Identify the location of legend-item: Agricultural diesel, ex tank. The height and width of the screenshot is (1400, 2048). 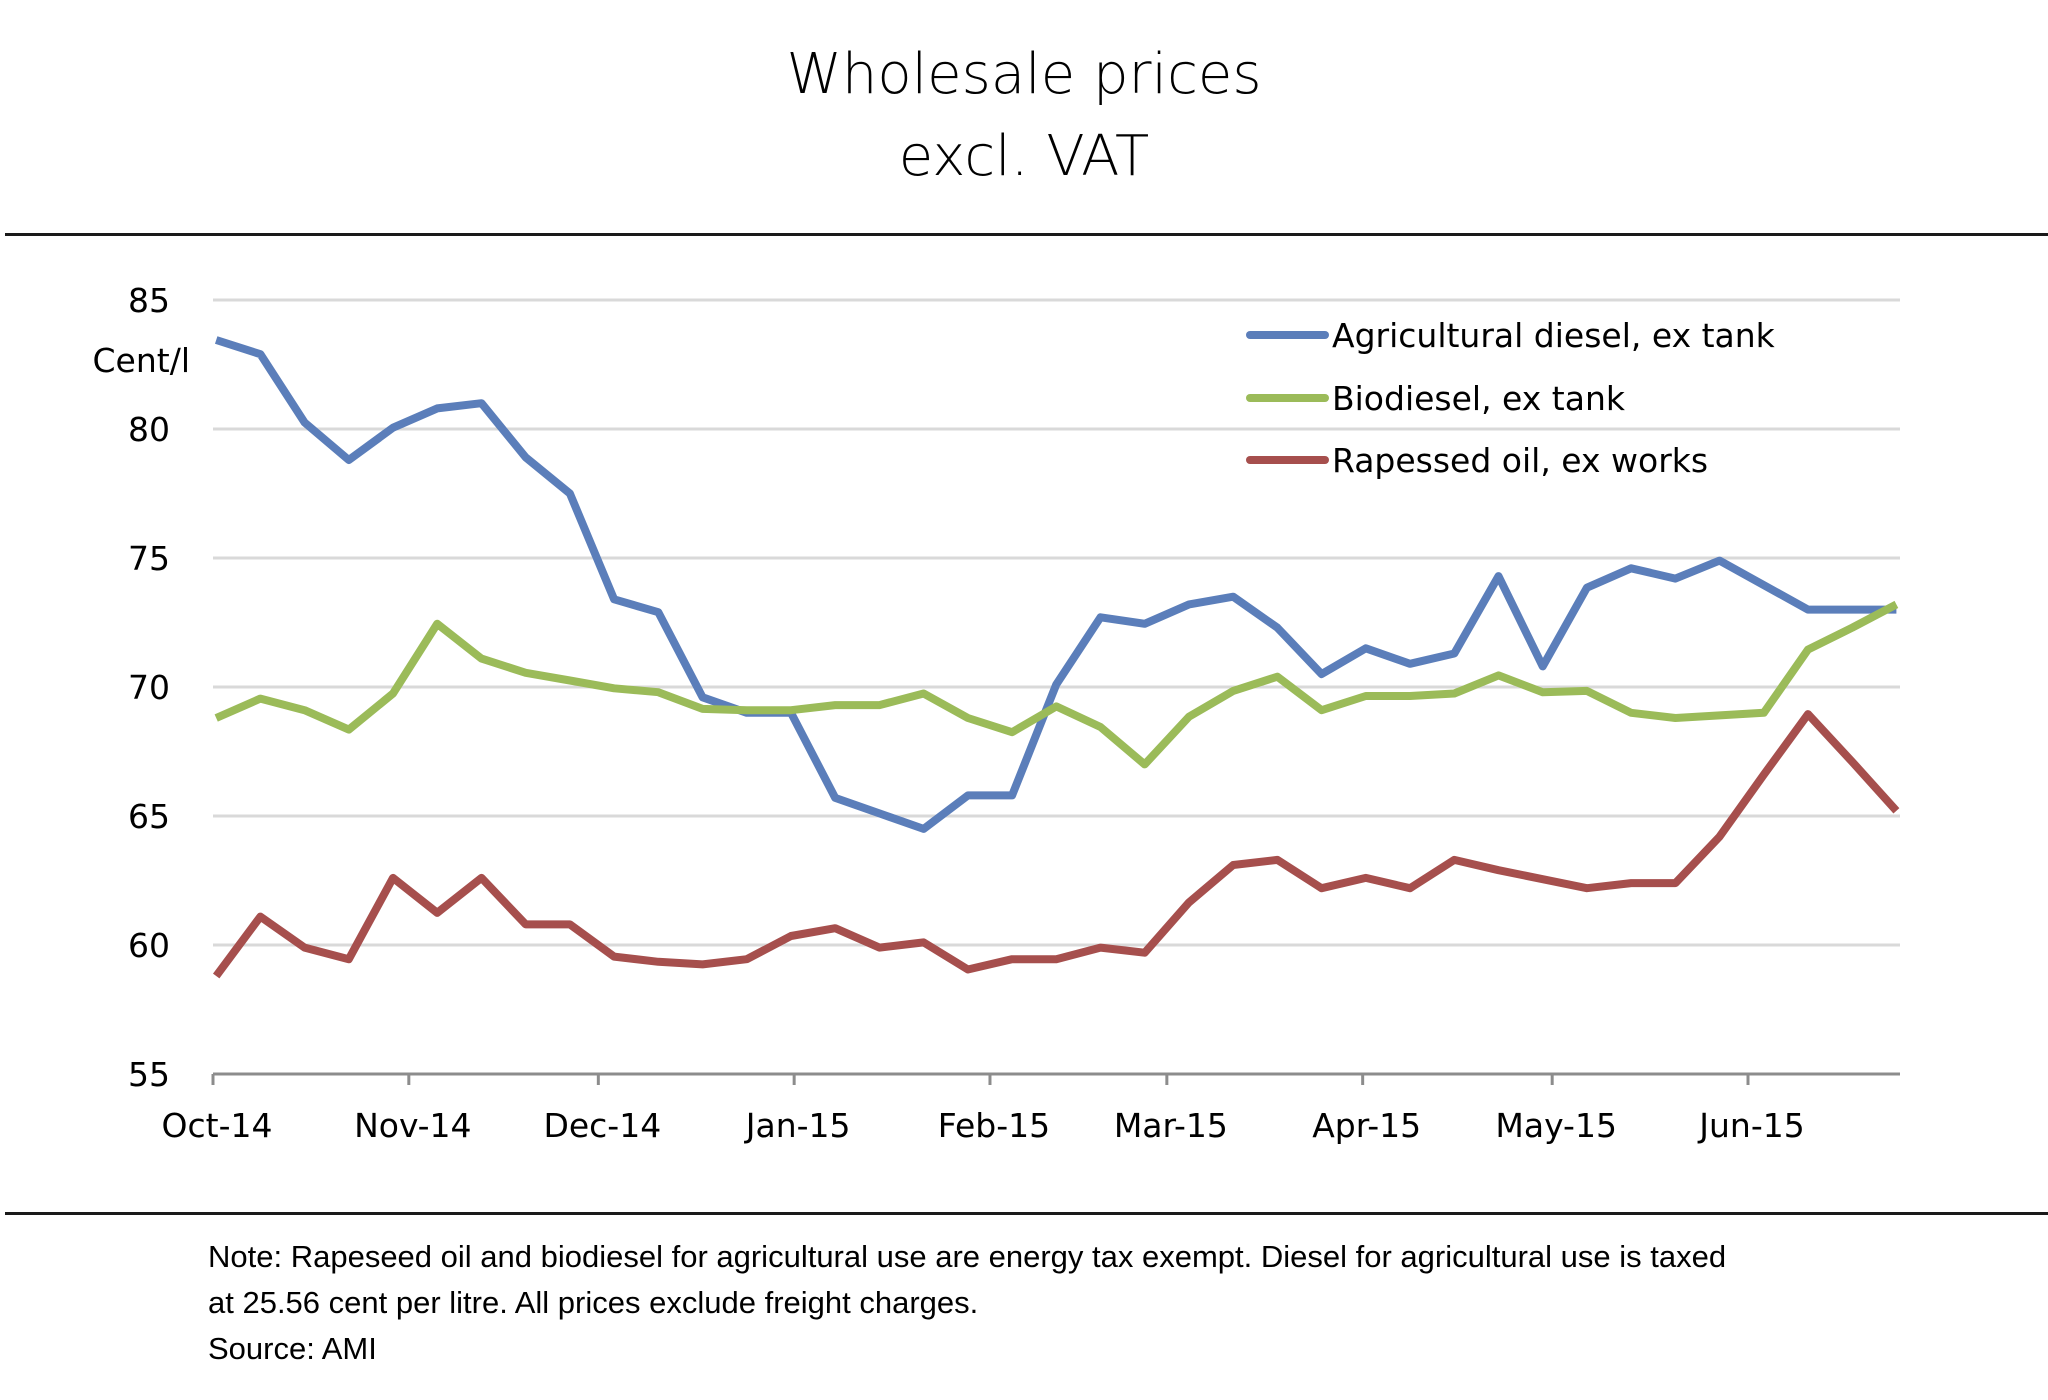
(1511, 335).